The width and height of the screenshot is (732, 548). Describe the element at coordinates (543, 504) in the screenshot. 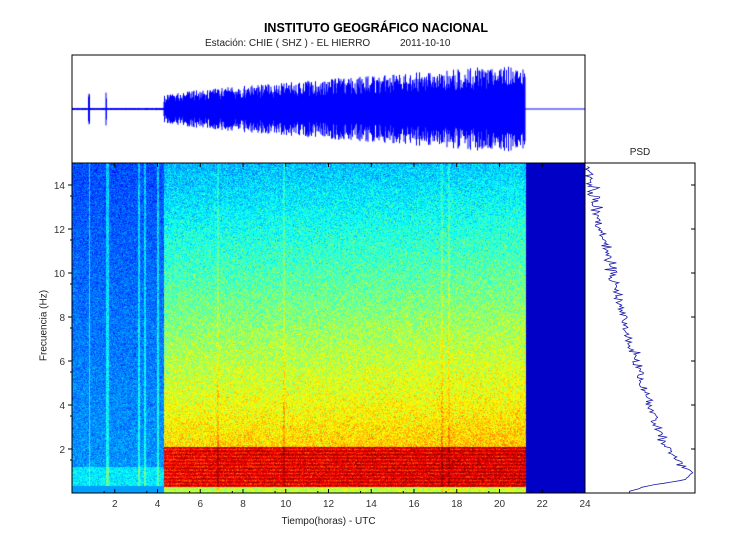

I see `x-tick-label: 22` at that location.